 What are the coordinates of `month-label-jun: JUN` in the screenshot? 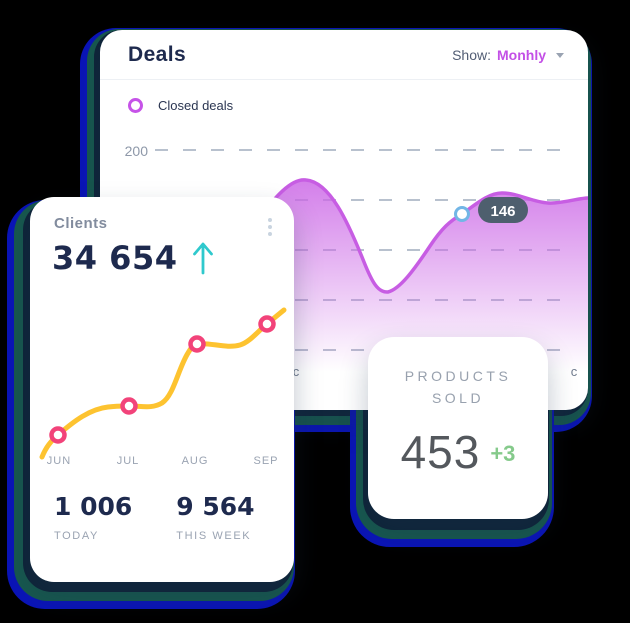 It's located at (59, 461).